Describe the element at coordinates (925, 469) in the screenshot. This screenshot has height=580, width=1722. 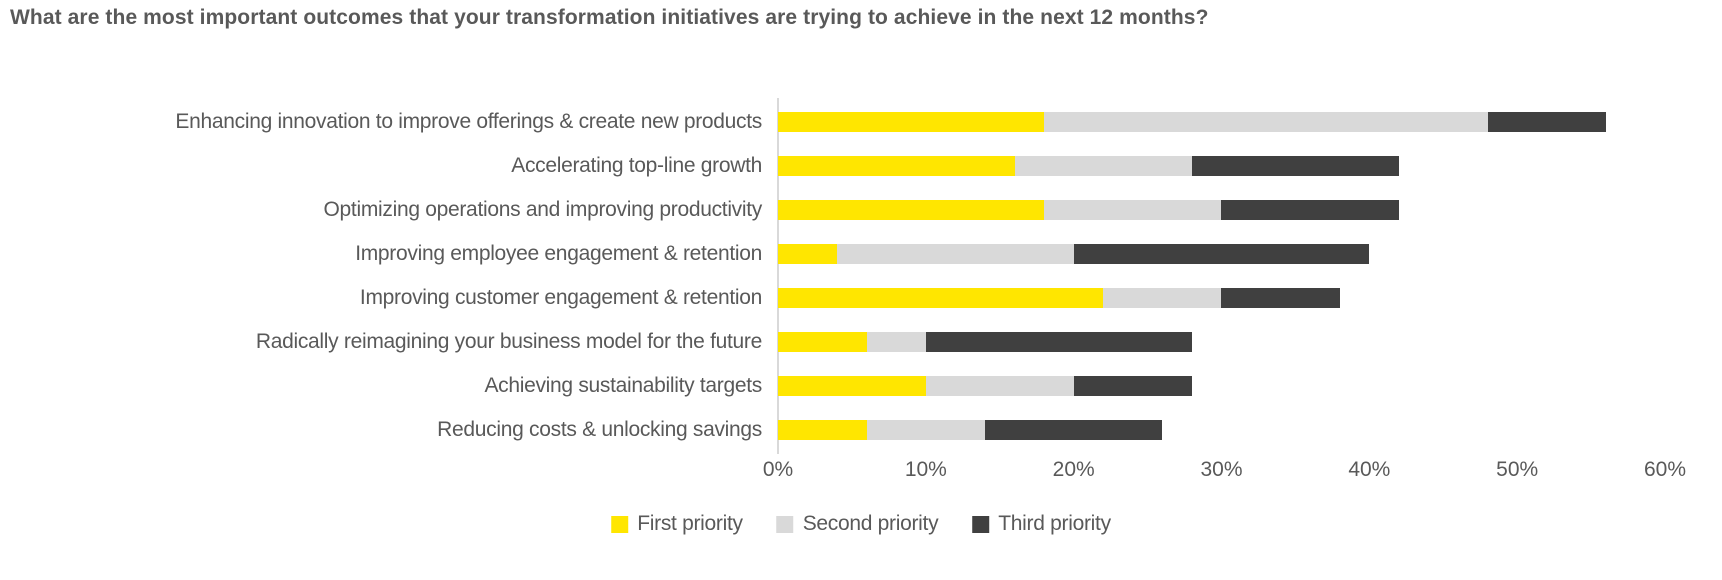
I see `x-axis-tick-label: 10%` at that location.